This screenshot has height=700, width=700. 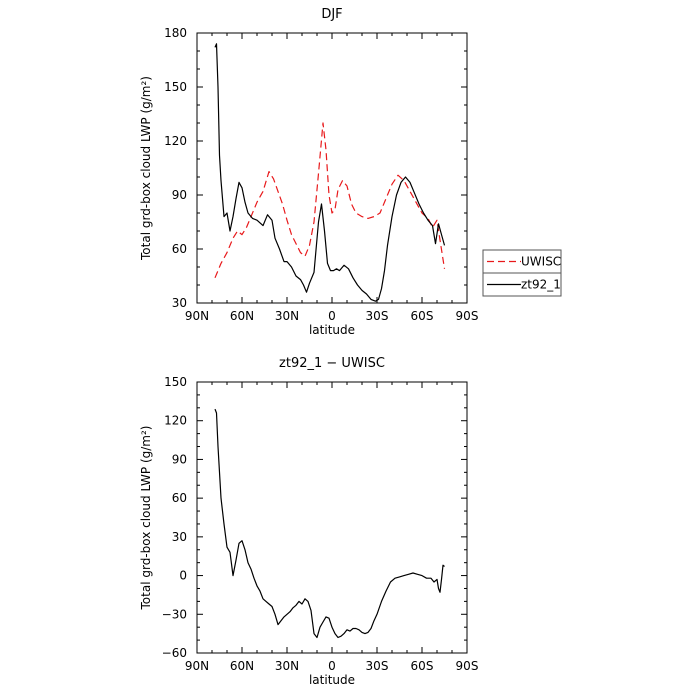 I want to click on legend-label-zt92-1: zt92_1, so click(x=541, y=285).